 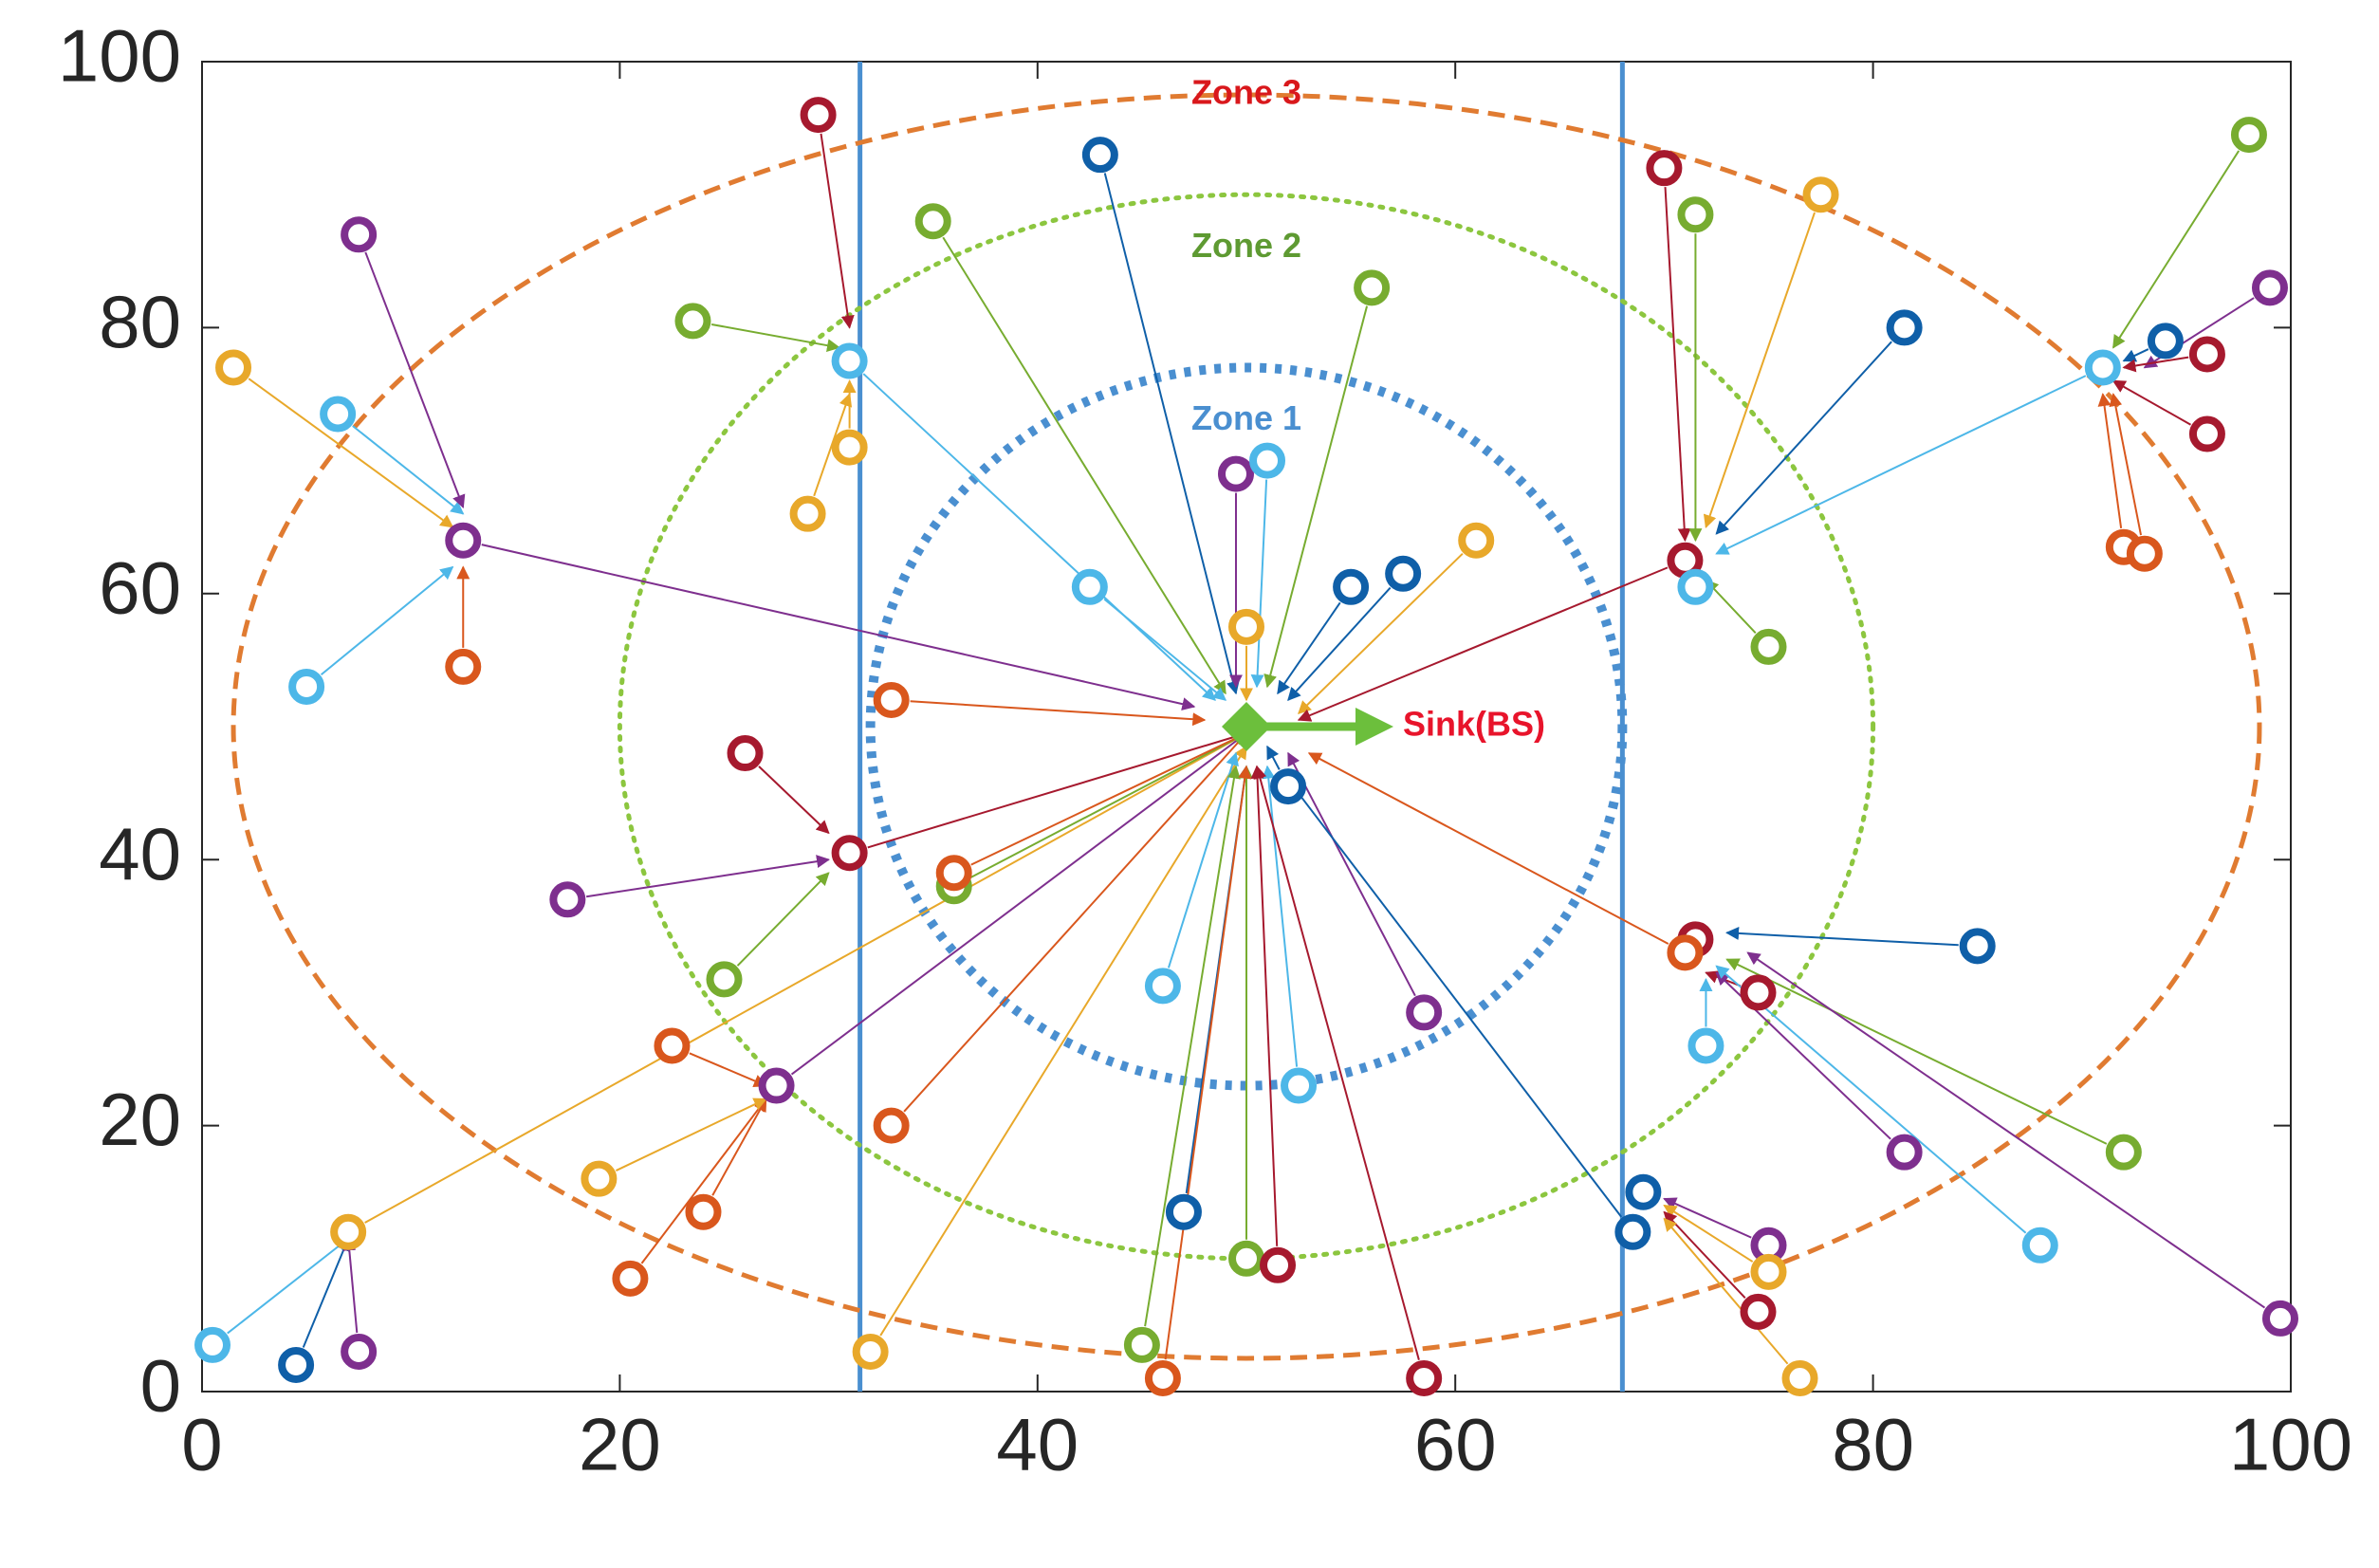 I want to click on x-tick-label: 40, so click(x=1037, y=1445).